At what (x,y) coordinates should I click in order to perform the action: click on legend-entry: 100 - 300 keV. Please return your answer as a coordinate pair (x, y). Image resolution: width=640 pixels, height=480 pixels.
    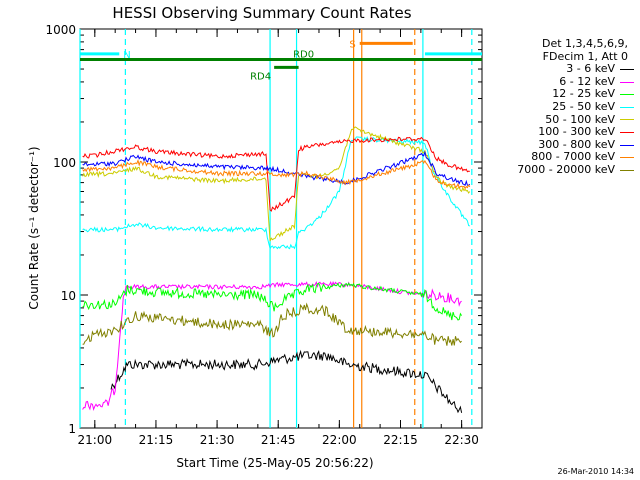
    Looking at the image, I should click on (568, 132).